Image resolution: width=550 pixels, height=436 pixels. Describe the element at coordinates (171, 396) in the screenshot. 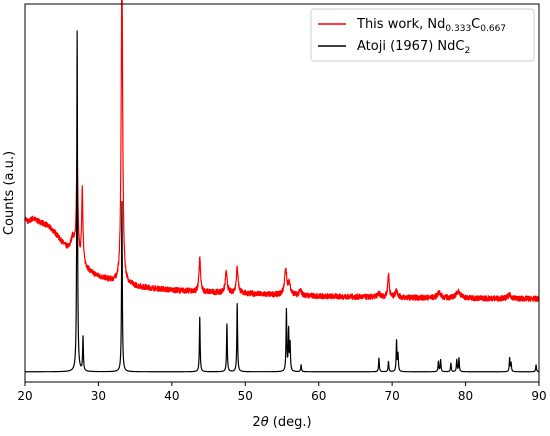

I see `x-tick-label-40: 40` at that location.